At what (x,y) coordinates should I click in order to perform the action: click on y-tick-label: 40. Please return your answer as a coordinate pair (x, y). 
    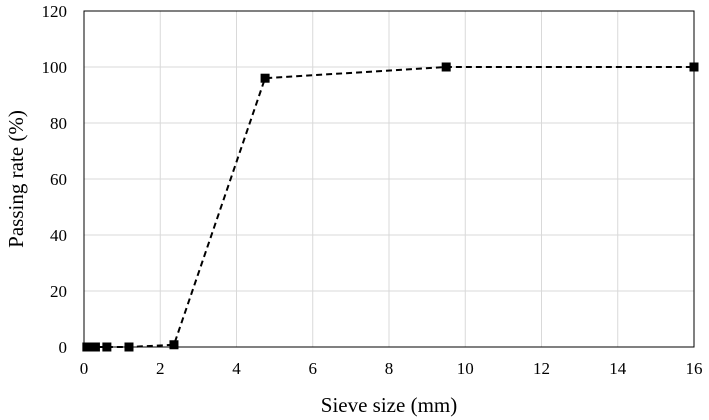
    Looking at the image, I should click on (58, 235).